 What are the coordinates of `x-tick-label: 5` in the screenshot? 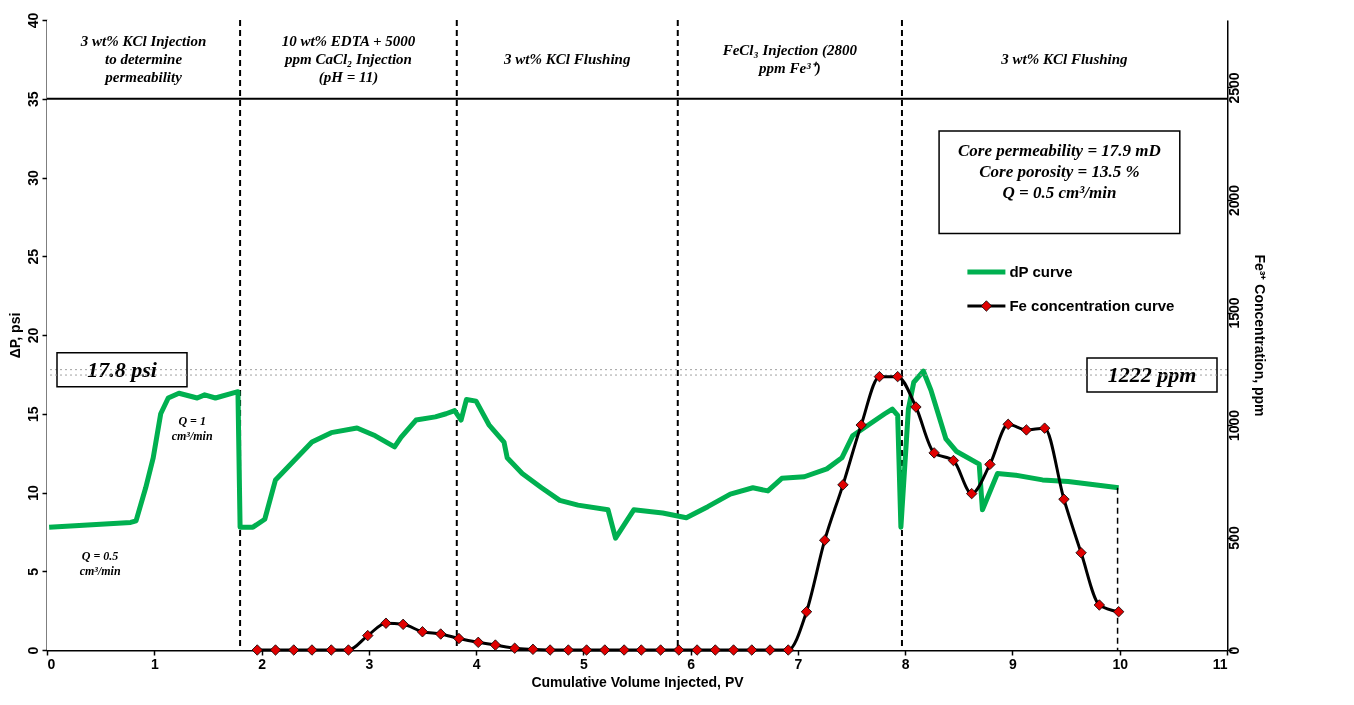 It's located at (583, 663).